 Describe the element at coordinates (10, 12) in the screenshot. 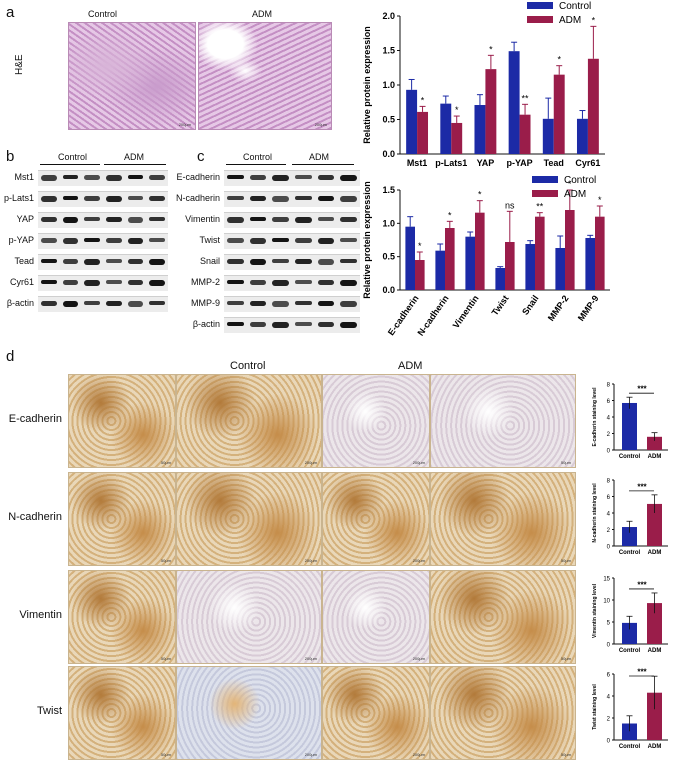

I see `panel-letter-a: a` at that location.